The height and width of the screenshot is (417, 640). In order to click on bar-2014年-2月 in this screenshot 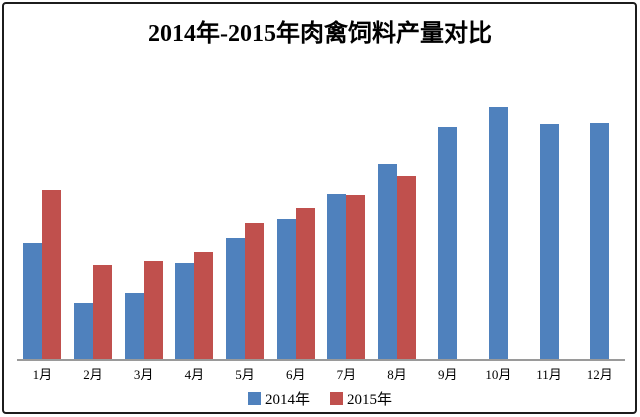, I will do `click(83, 331)`.